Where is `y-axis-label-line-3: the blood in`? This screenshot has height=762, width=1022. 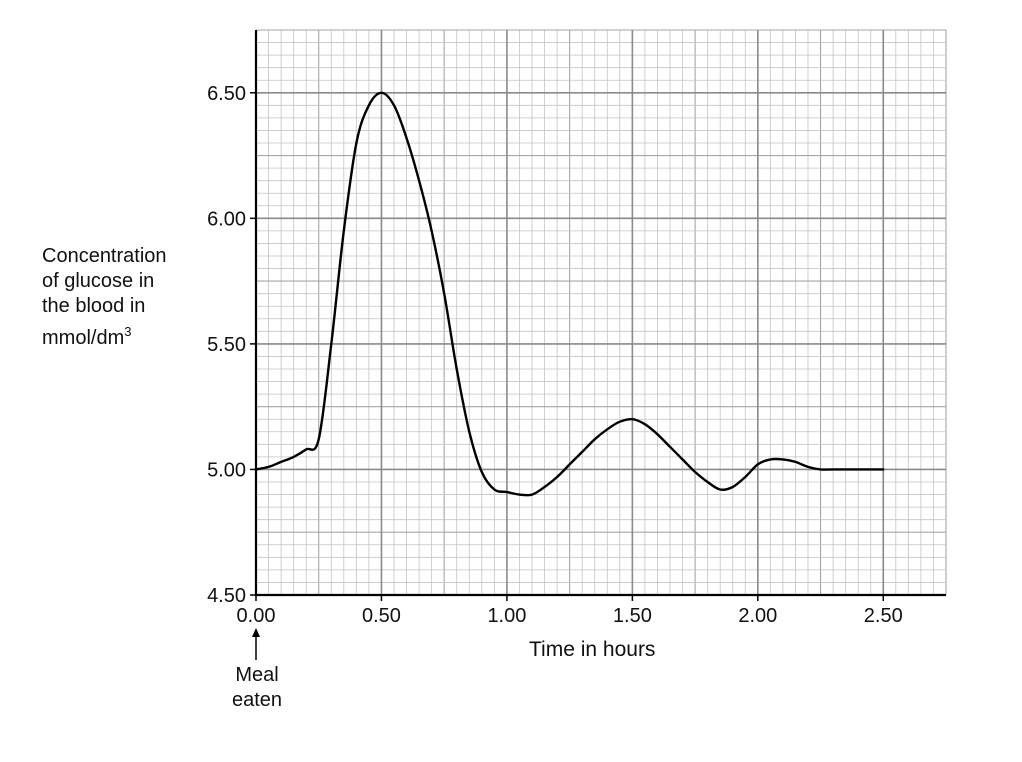
y-axis-label-line-3: the blood in is located at coordinates (94, 306).